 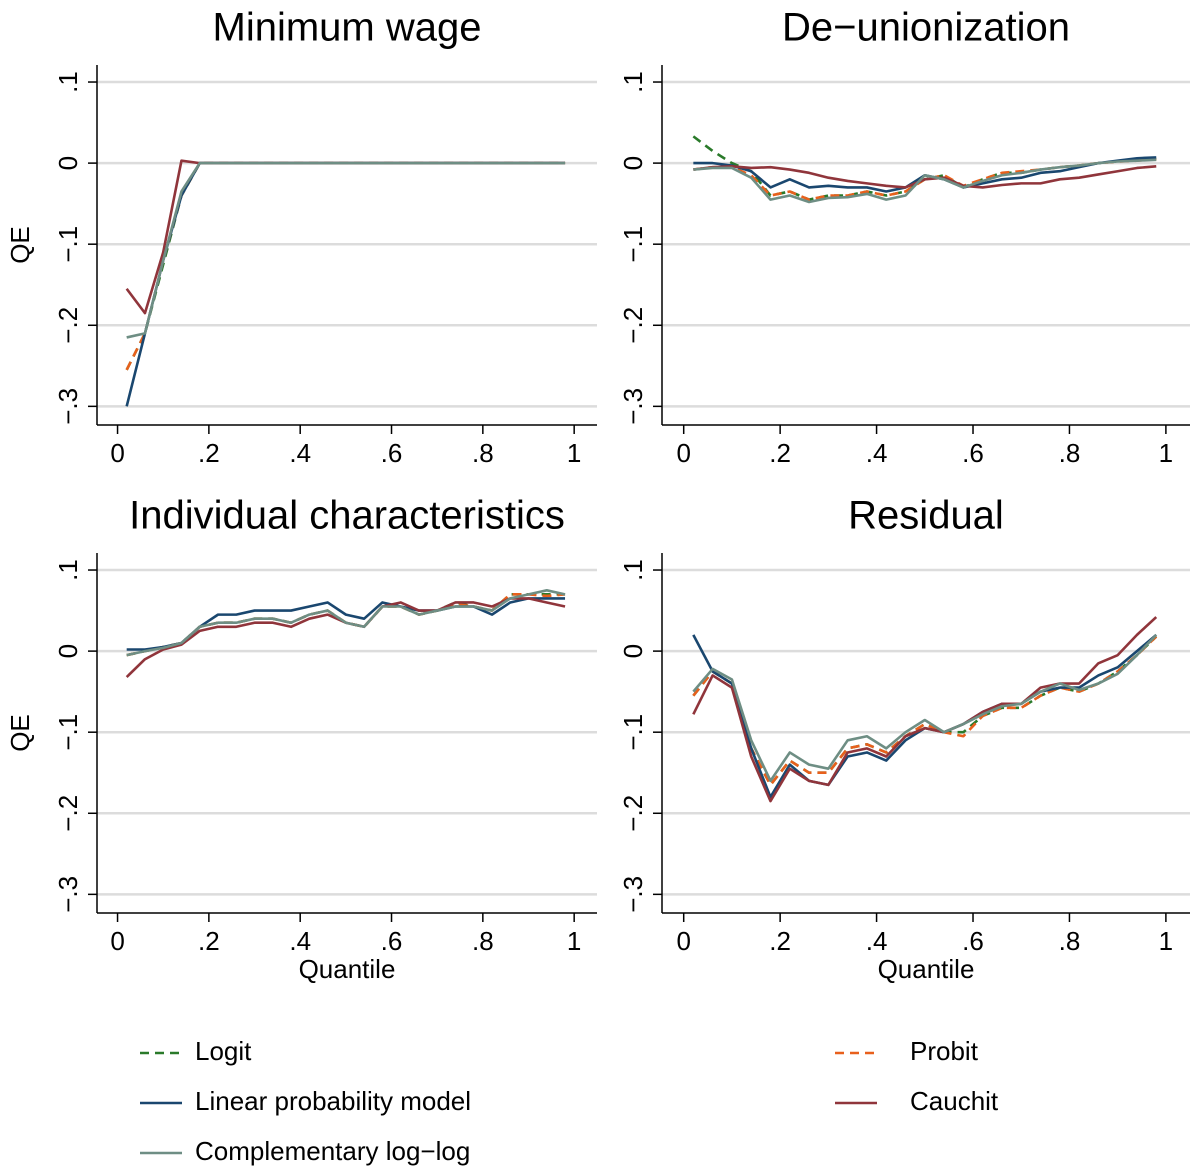 What do you see at coordinates (944, 1051) in the screenshot?
I see `legend-label: Probit` at bounding box center [944, 1051].